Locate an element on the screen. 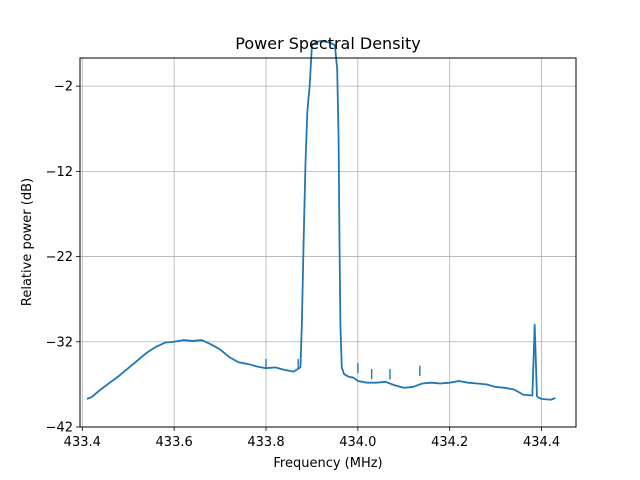 The width and height of the screenshot is (640, 480). y-tick-label: −22 is located at coordinates (59, 257).